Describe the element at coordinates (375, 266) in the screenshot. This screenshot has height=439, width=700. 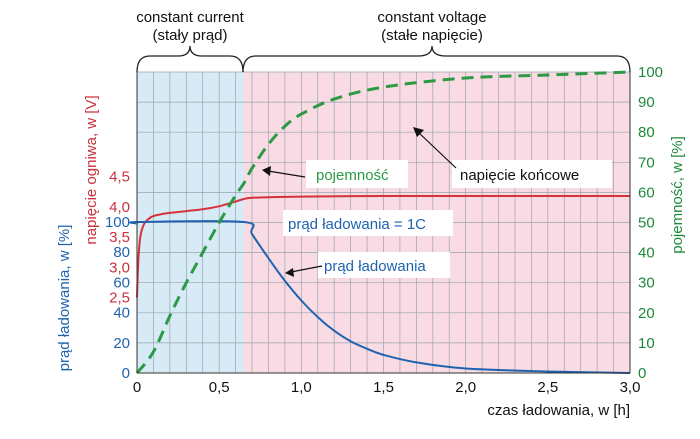
I see `charging-current-annotation-label: prąd ładowania` at that location.